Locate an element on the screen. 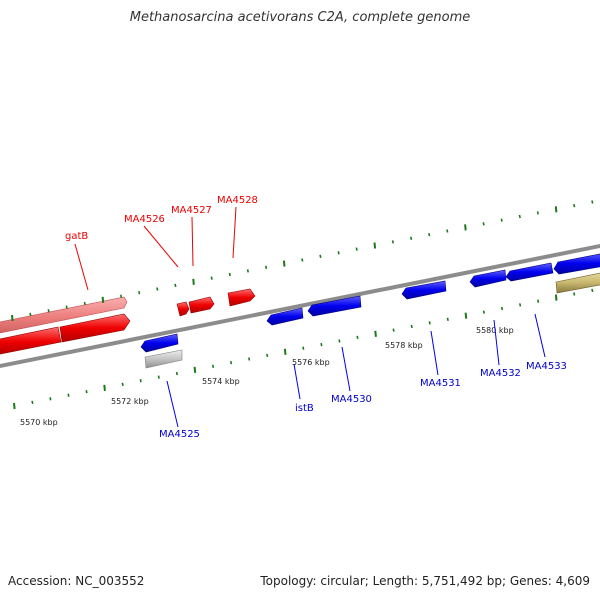 This screenshot has width=600, height=600. gene-MA4525-grey is located at coordinates (163, 359).